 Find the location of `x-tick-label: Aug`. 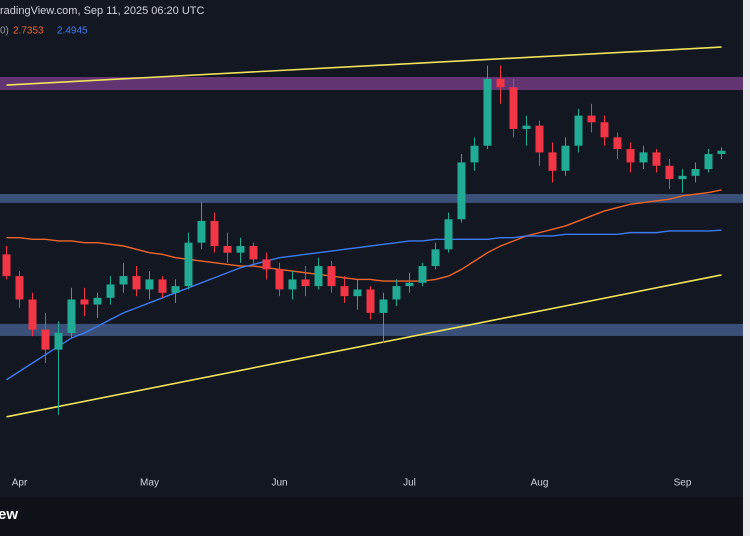

x-tick-label: Aug is located at coordinates (540, 483).